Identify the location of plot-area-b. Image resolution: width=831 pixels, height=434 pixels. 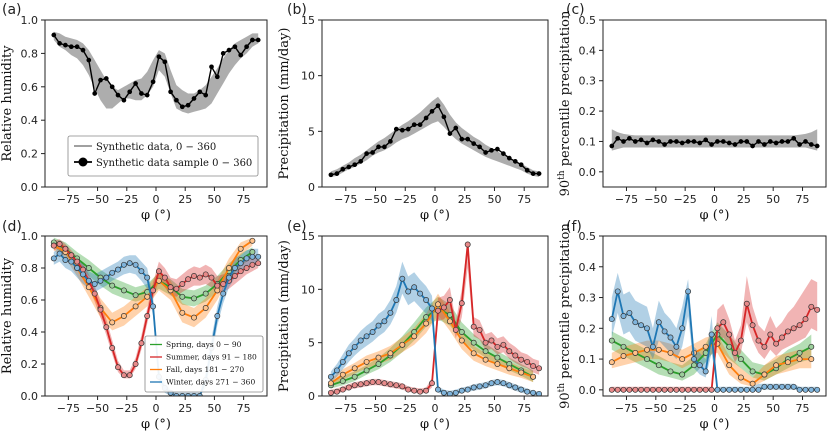
(435, 137).